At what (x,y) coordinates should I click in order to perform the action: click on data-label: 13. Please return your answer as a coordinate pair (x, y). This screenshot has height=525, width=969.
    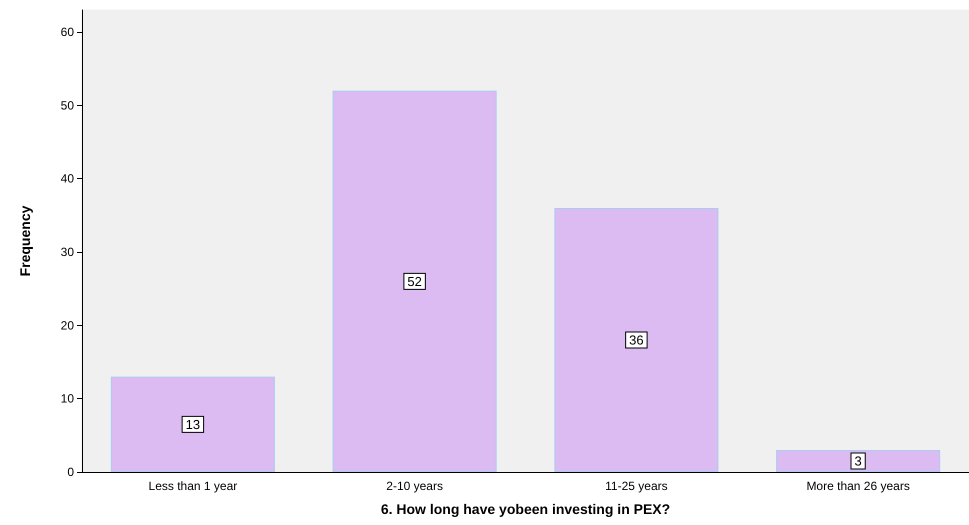
    Looking at the image, I should click on (193, 424).